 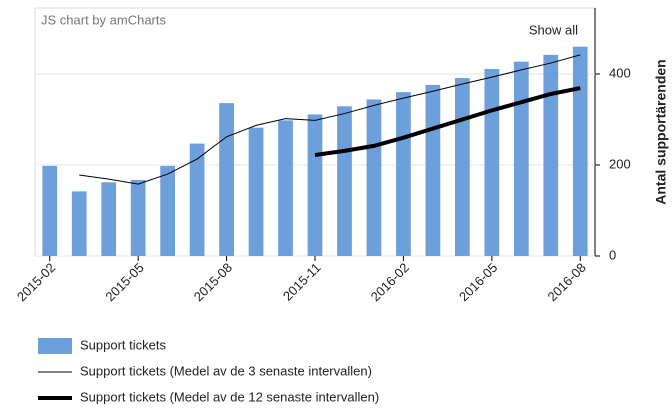 I want to click on y-tick-label: 200, so click(x=620, y=163).